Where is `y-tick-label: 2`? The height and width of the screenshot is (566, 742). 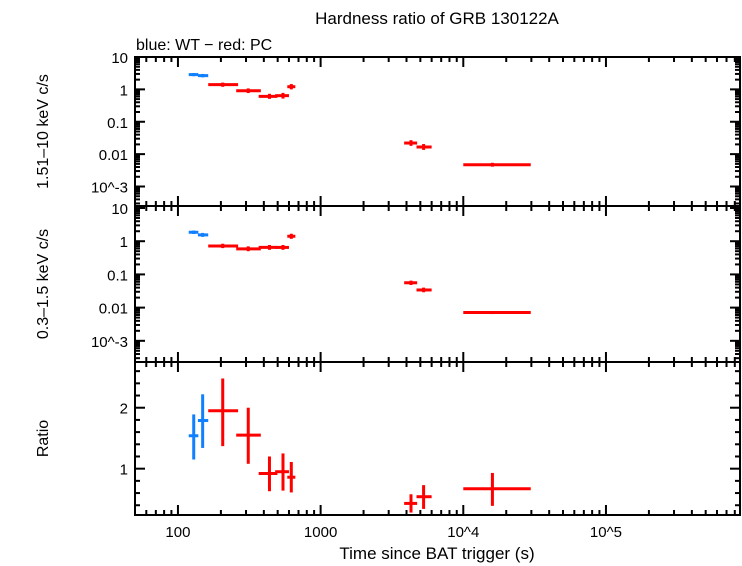 y-tick-label: 2 is located at coordinates (124, 409).